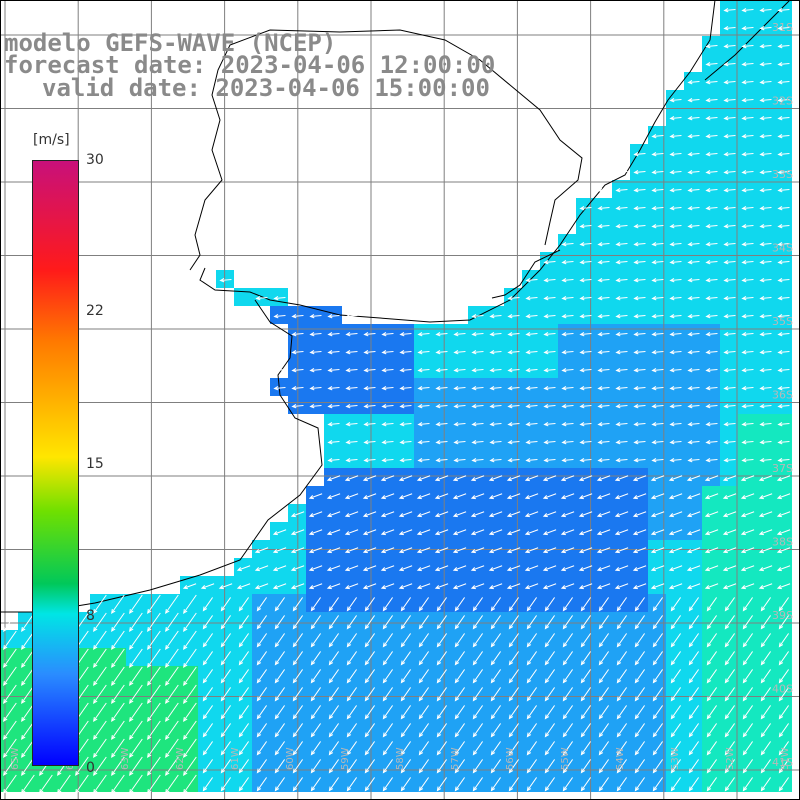  What do you see at coordinates (620, 758) in the screenshot?
I see `longitude-label: 54W` at bounding box center [620, 758].